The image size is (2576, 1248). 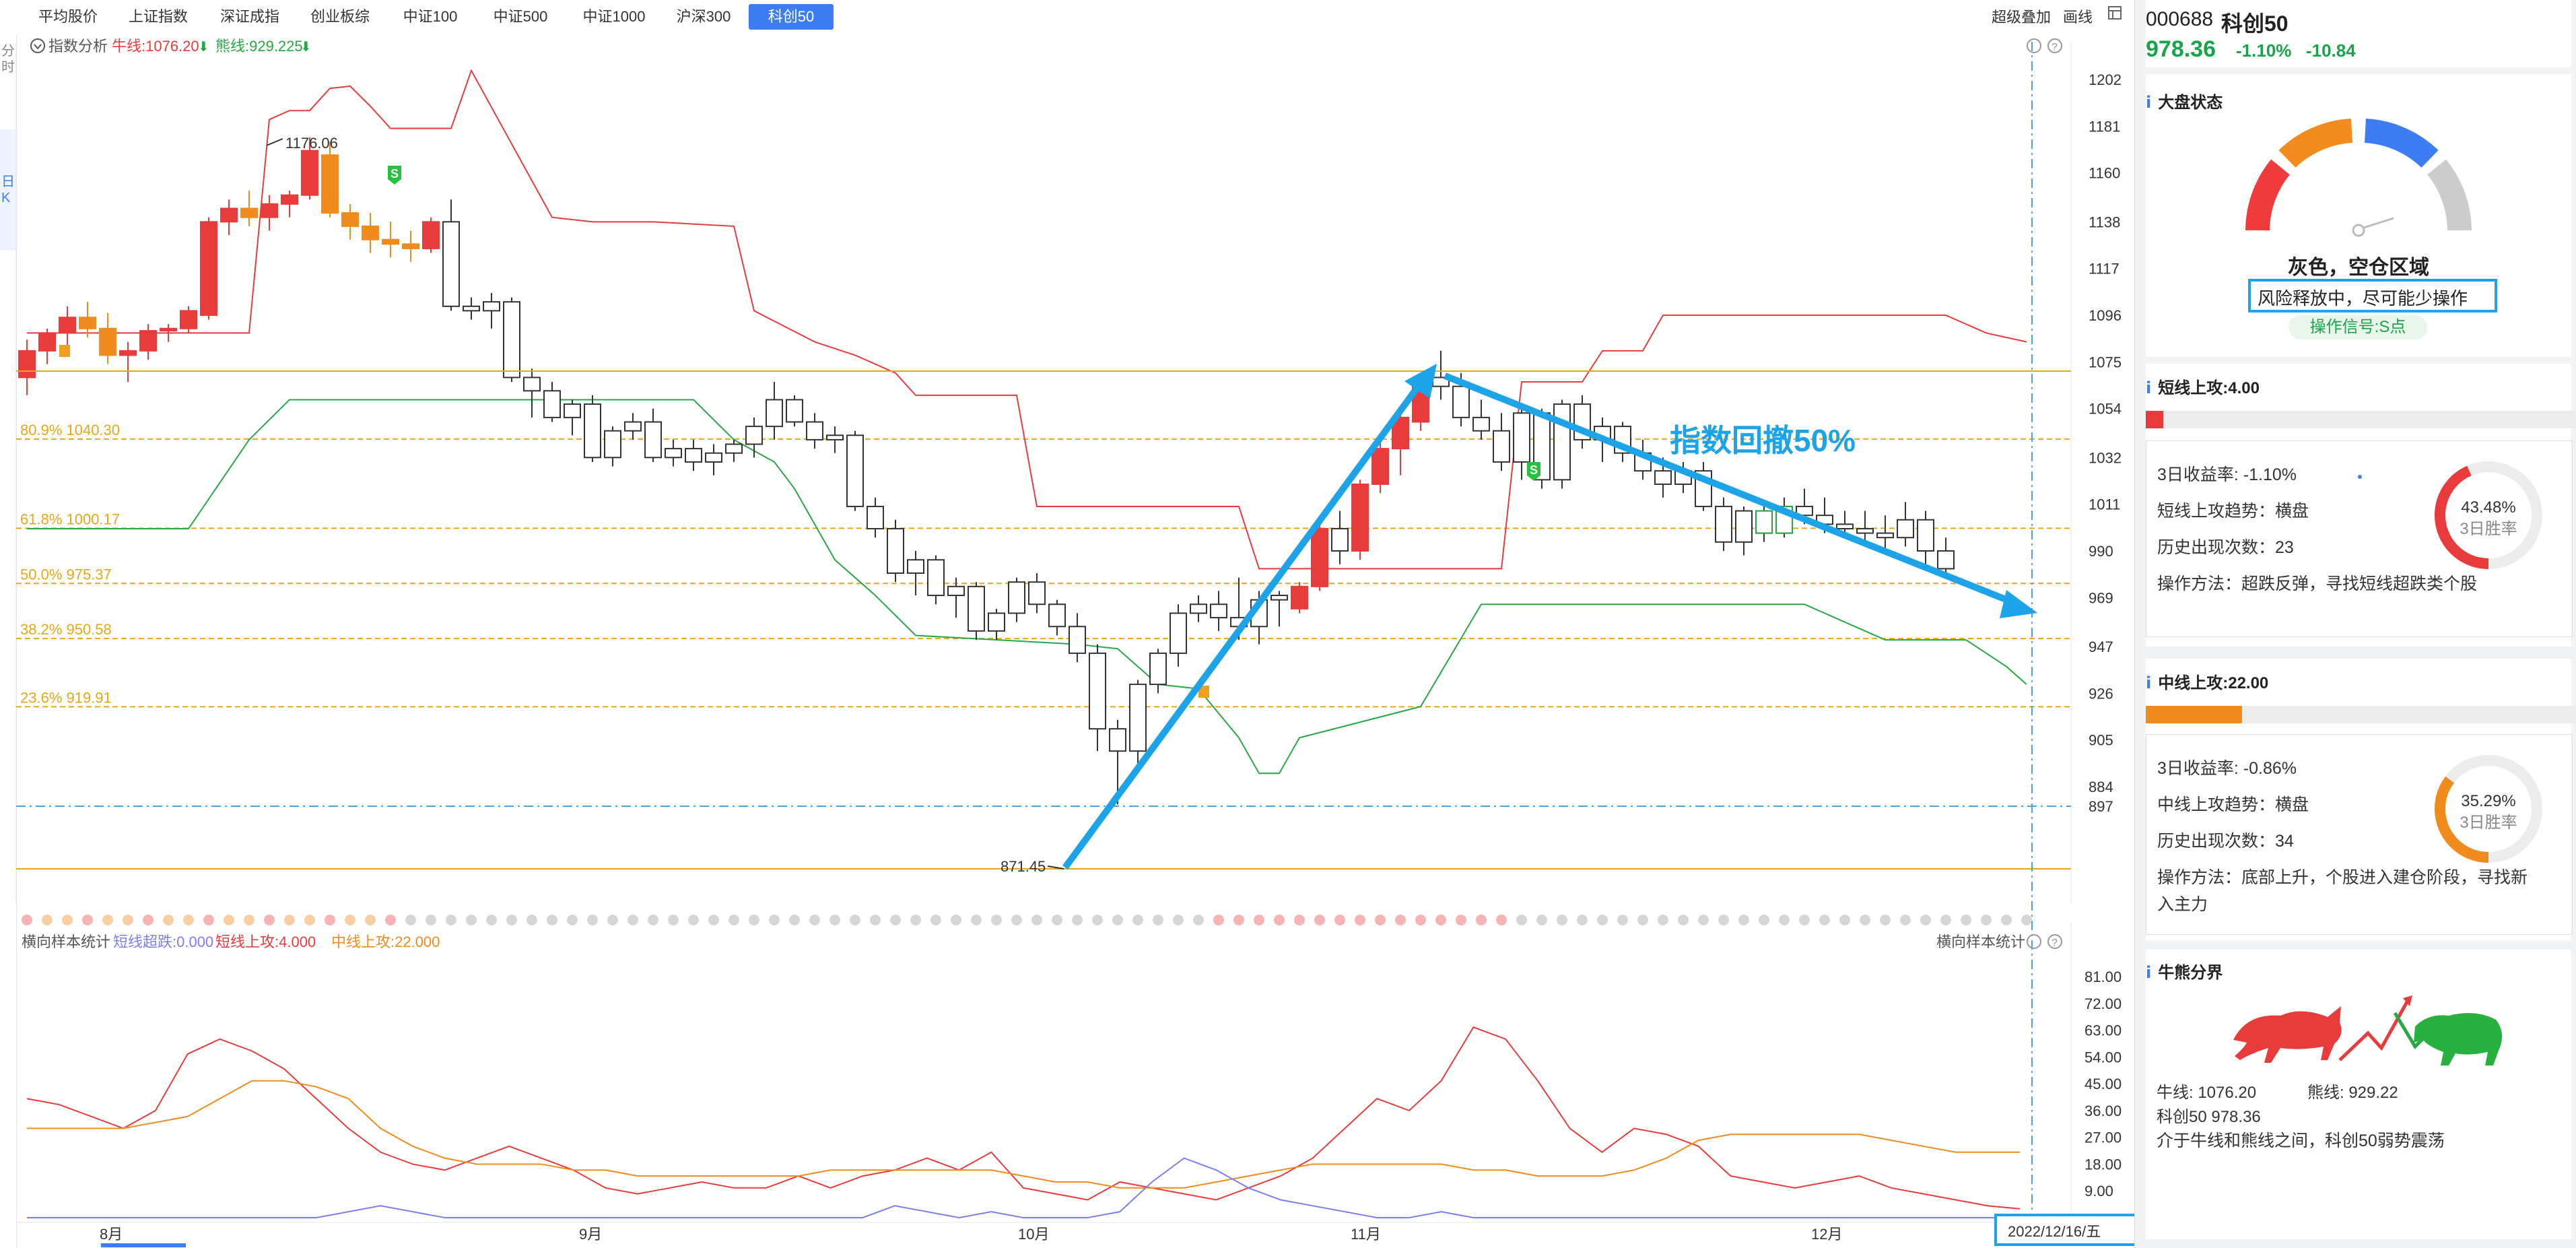 What do you see at coordinates (2185, 973) in the screenshot?
I see `bull-bear-title: ⅰ 牛熊分界` at bounding box center [2185, 973].